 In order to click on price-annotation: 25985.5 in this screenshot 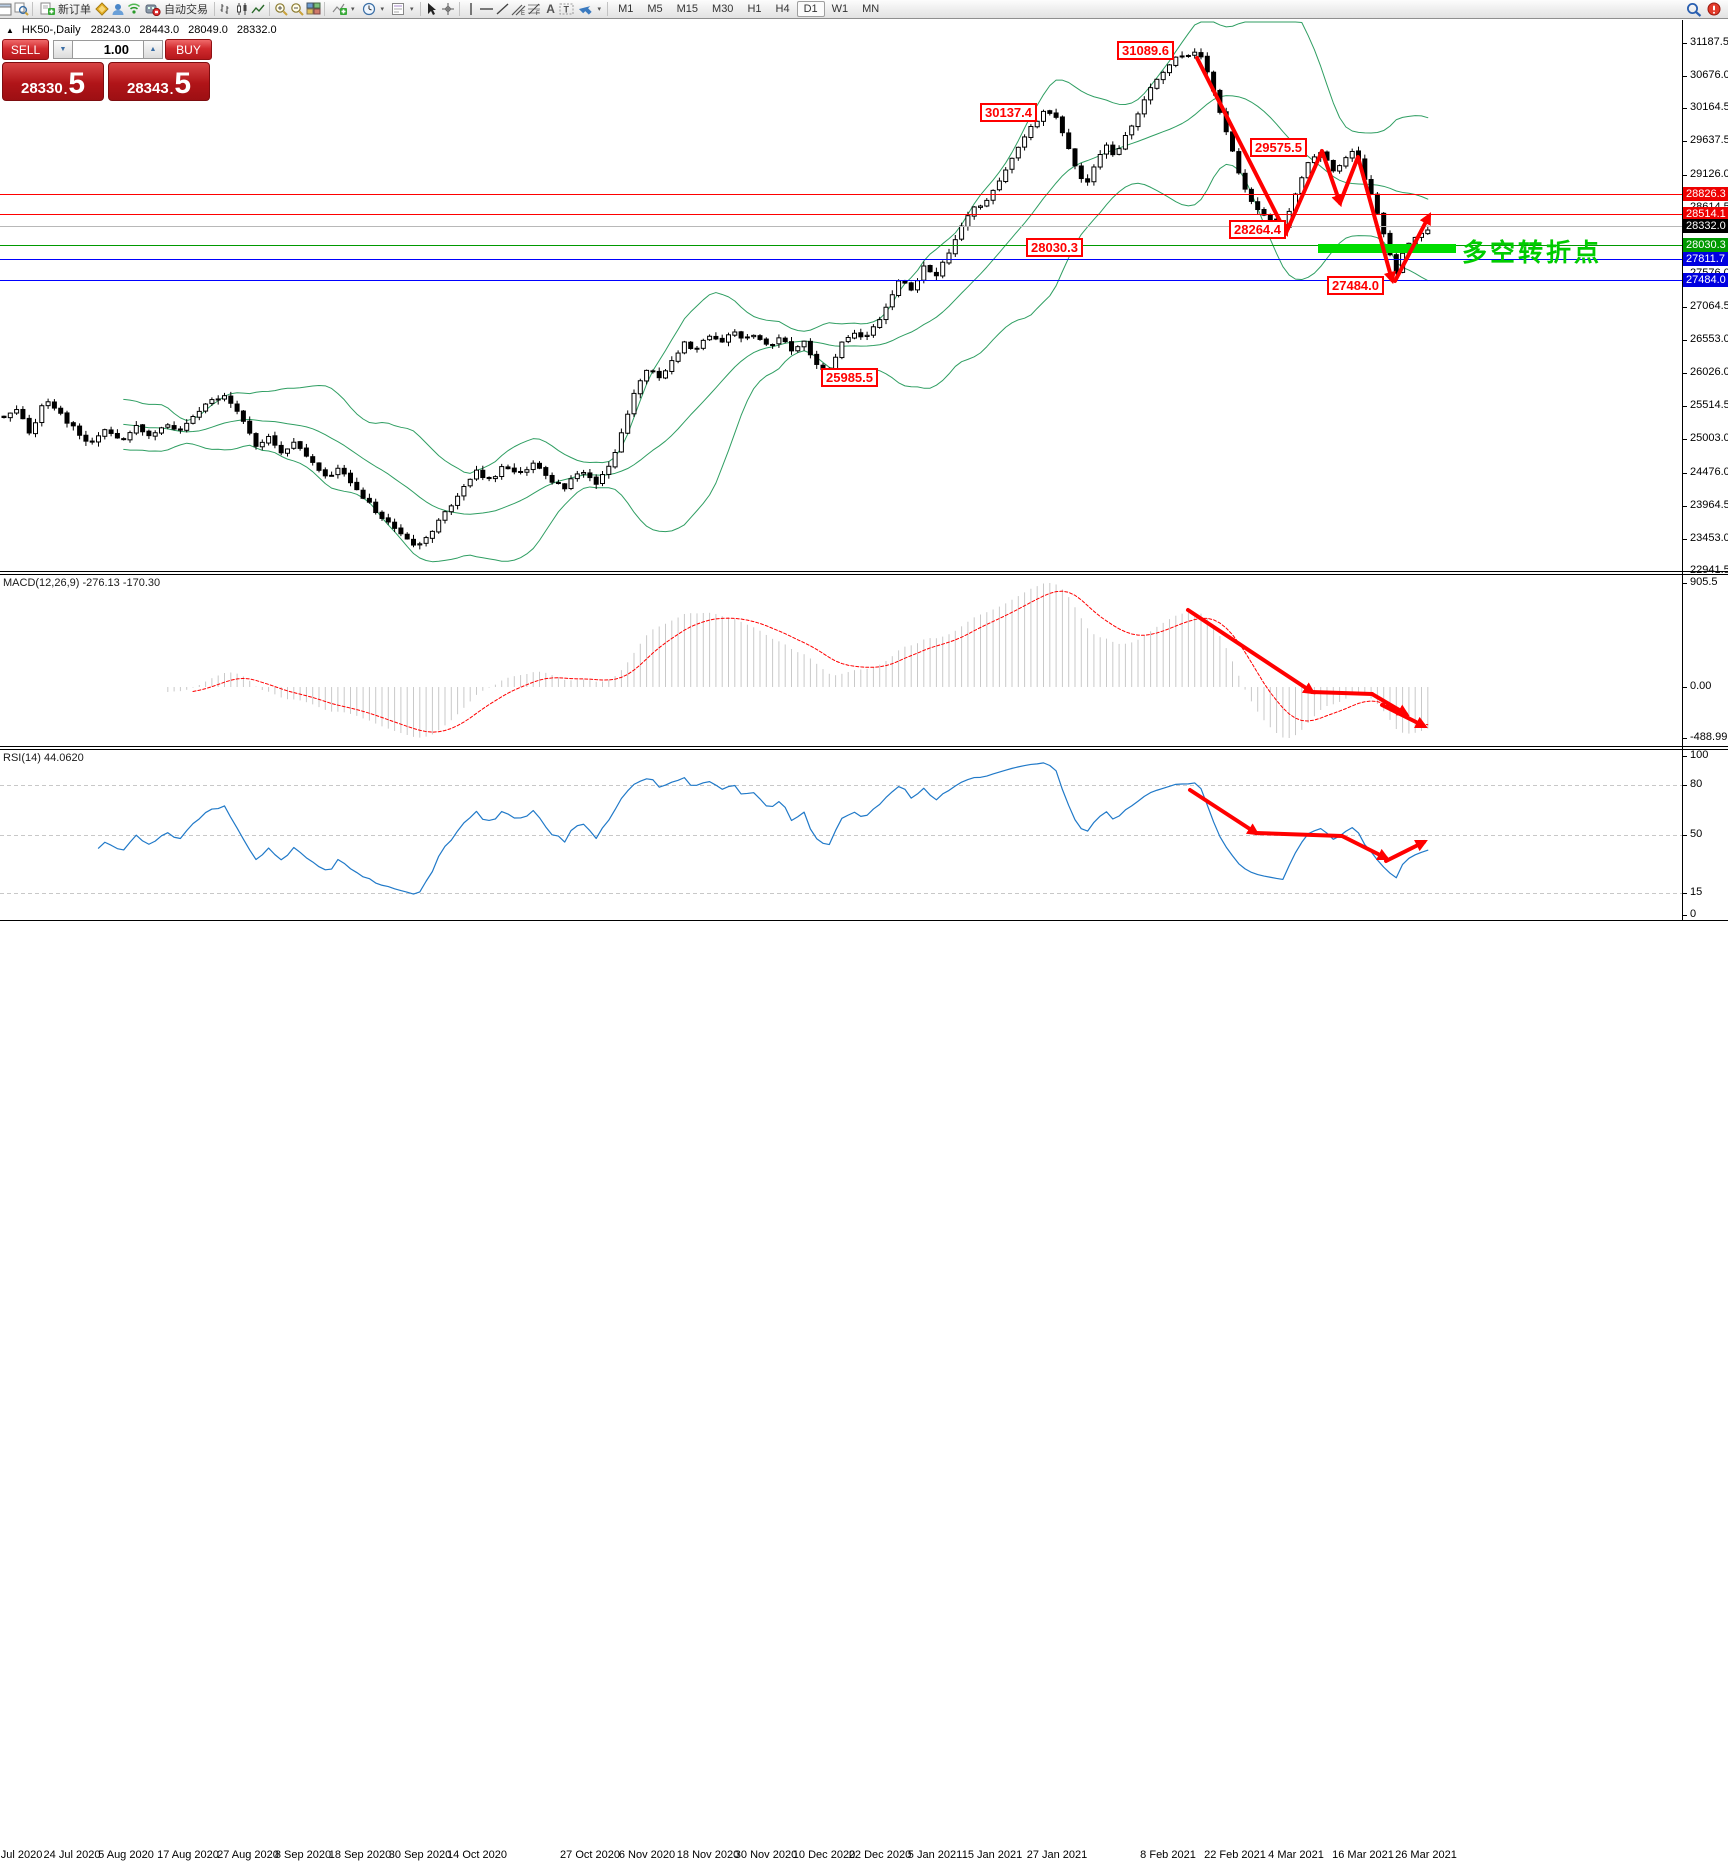, I will do `click(849, 377)`.